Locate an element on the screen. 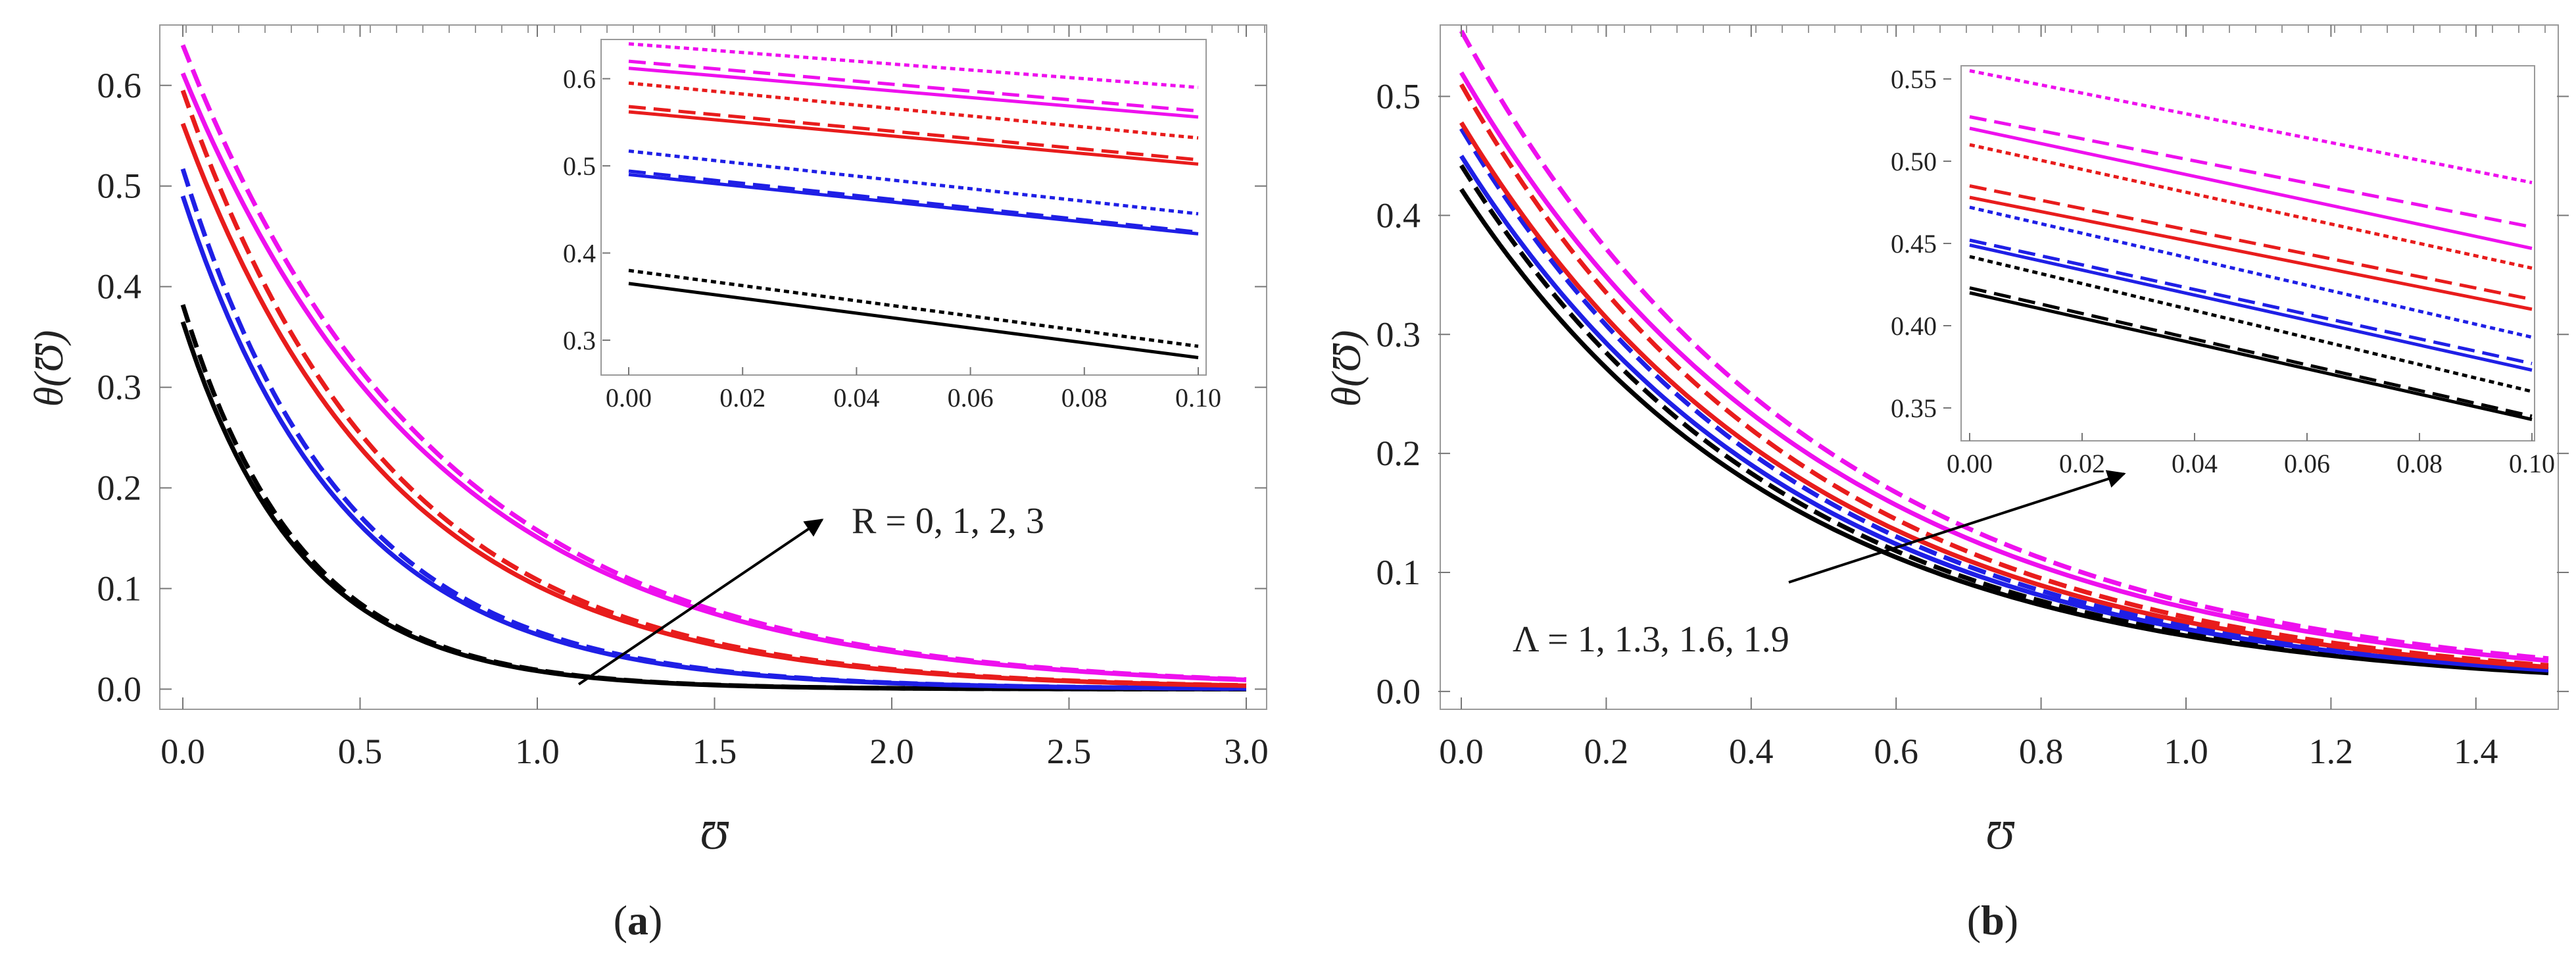 This screenshot has width=2576, height=958. inset-y-tick-label: 0.45 is located at coordinates (1914, 244).